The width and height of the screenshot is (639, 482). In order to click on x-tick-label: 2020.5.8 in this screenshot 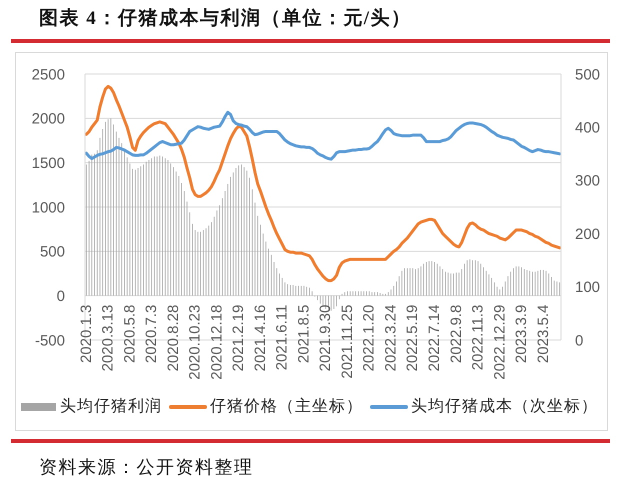, I will do `click(129, 334)`.